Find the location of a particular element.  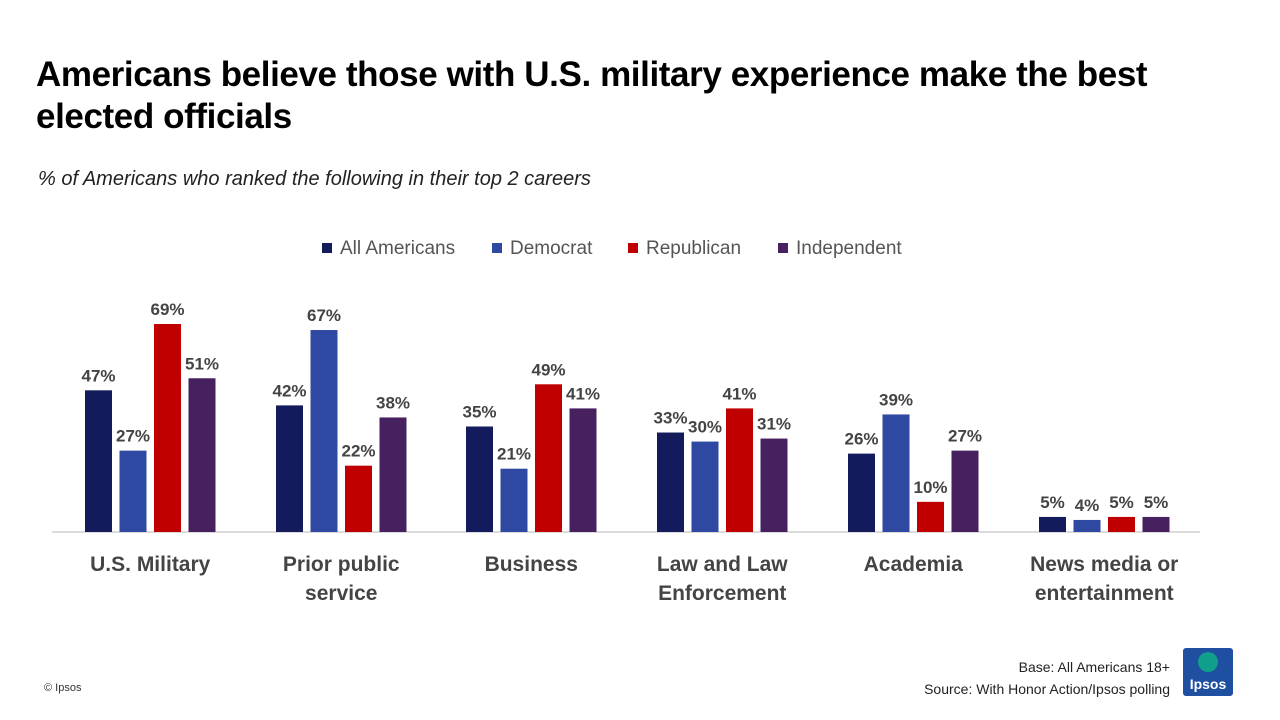

category-label: Academia is located at coordinates (914, 564).